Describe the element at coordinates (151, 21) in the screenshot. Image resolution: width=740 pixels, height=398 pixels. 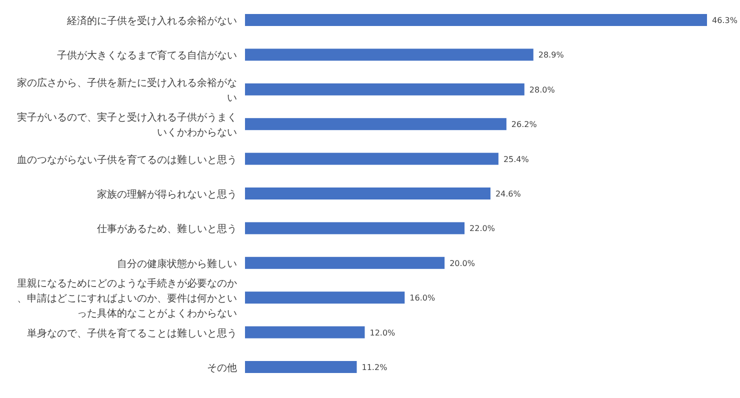
I see `y-tick-label: 経済的に子供を受け入れる余裕がない` at that location.